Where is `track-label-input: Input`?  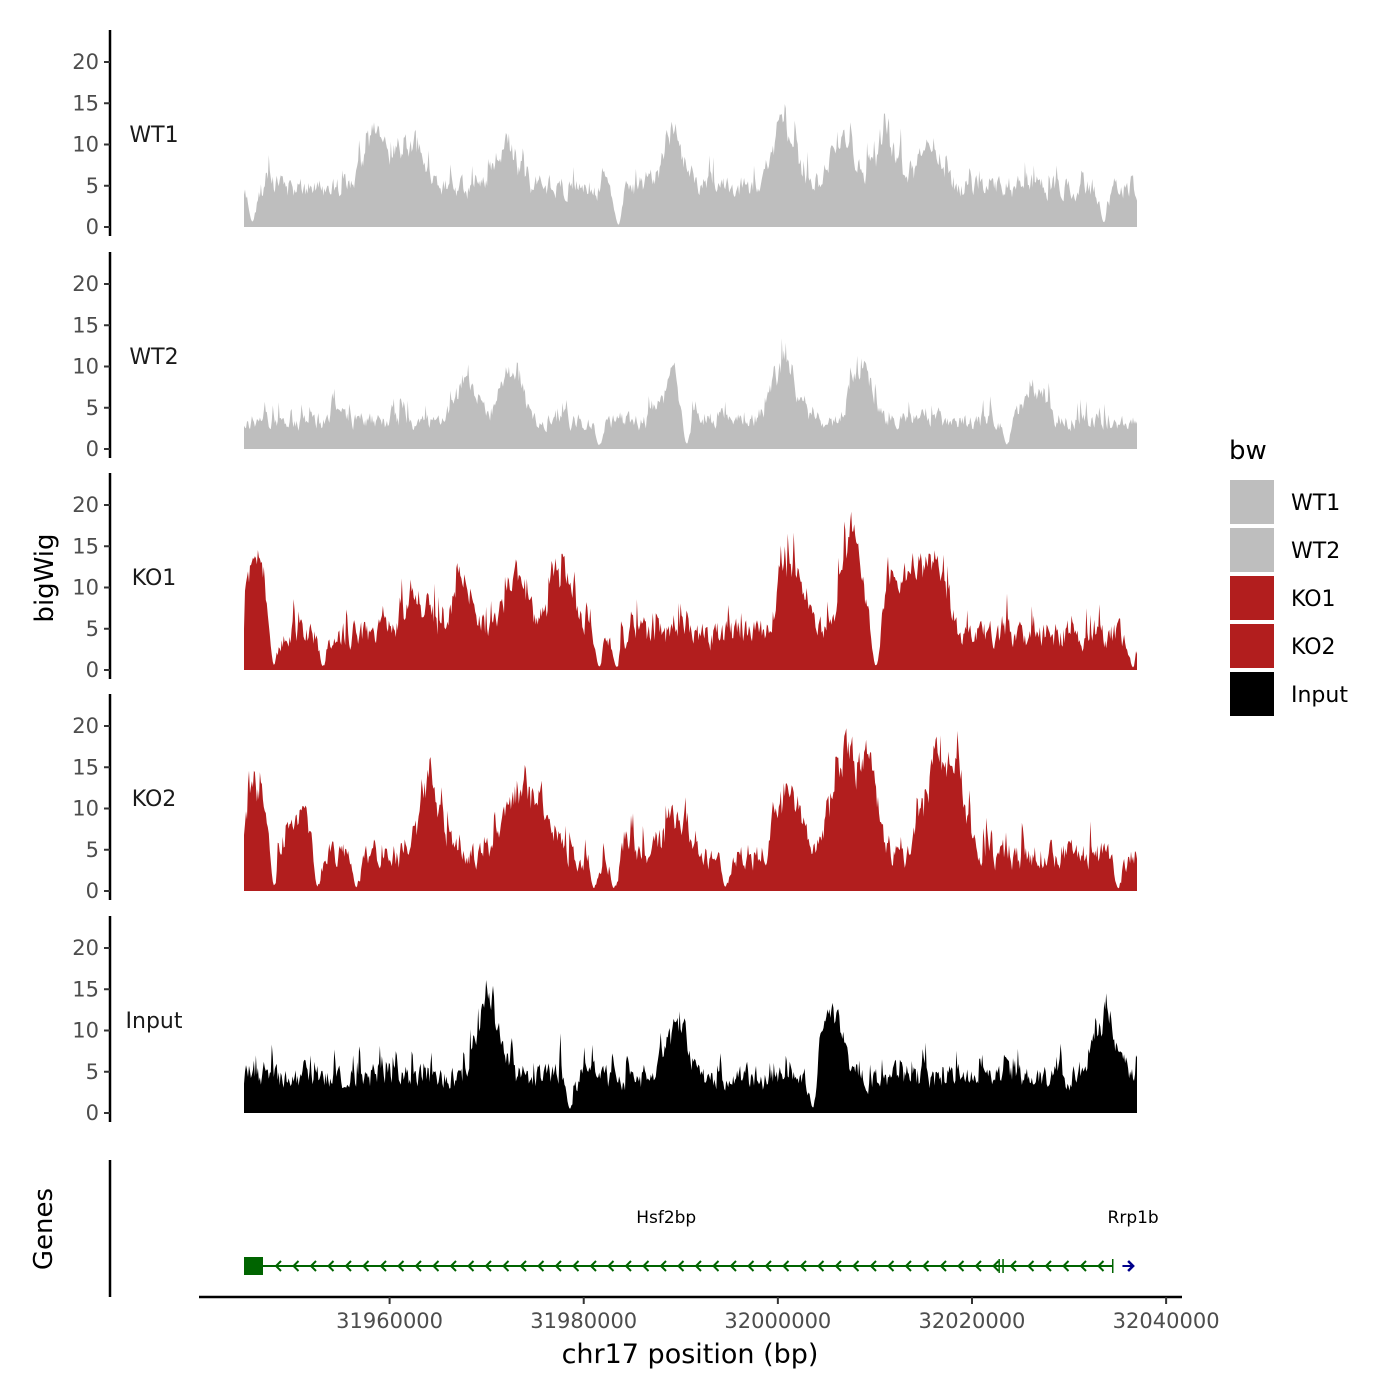
track-label-input: Input is located at coordinates (154, 1021).